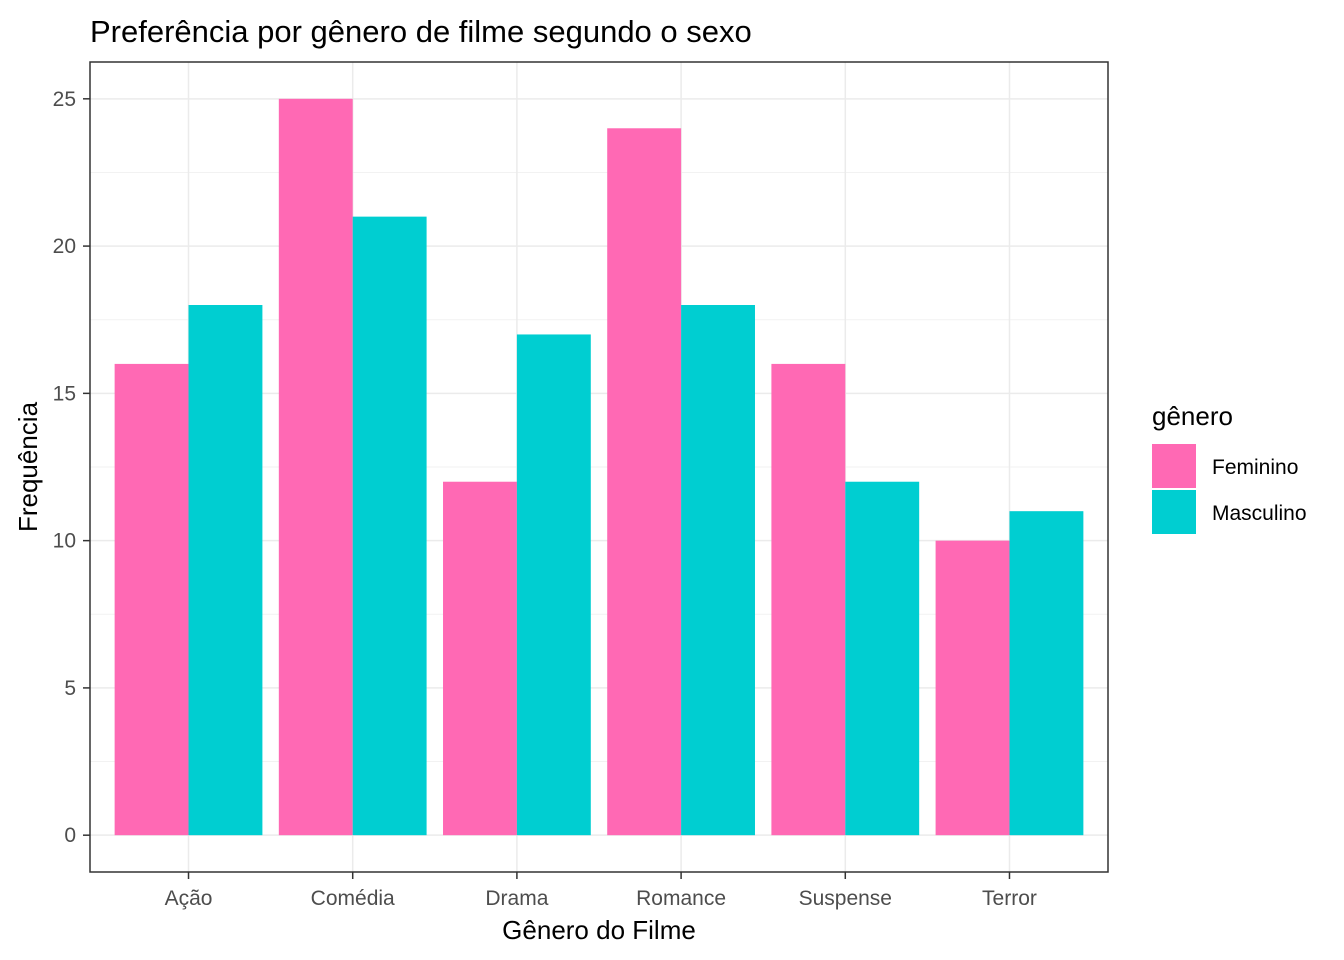 The width and height of the screenshot is (1344, 960). Describe the element at coordinates (70, 688) in the screenshot. I see `y-tick-label: 5` at that location.